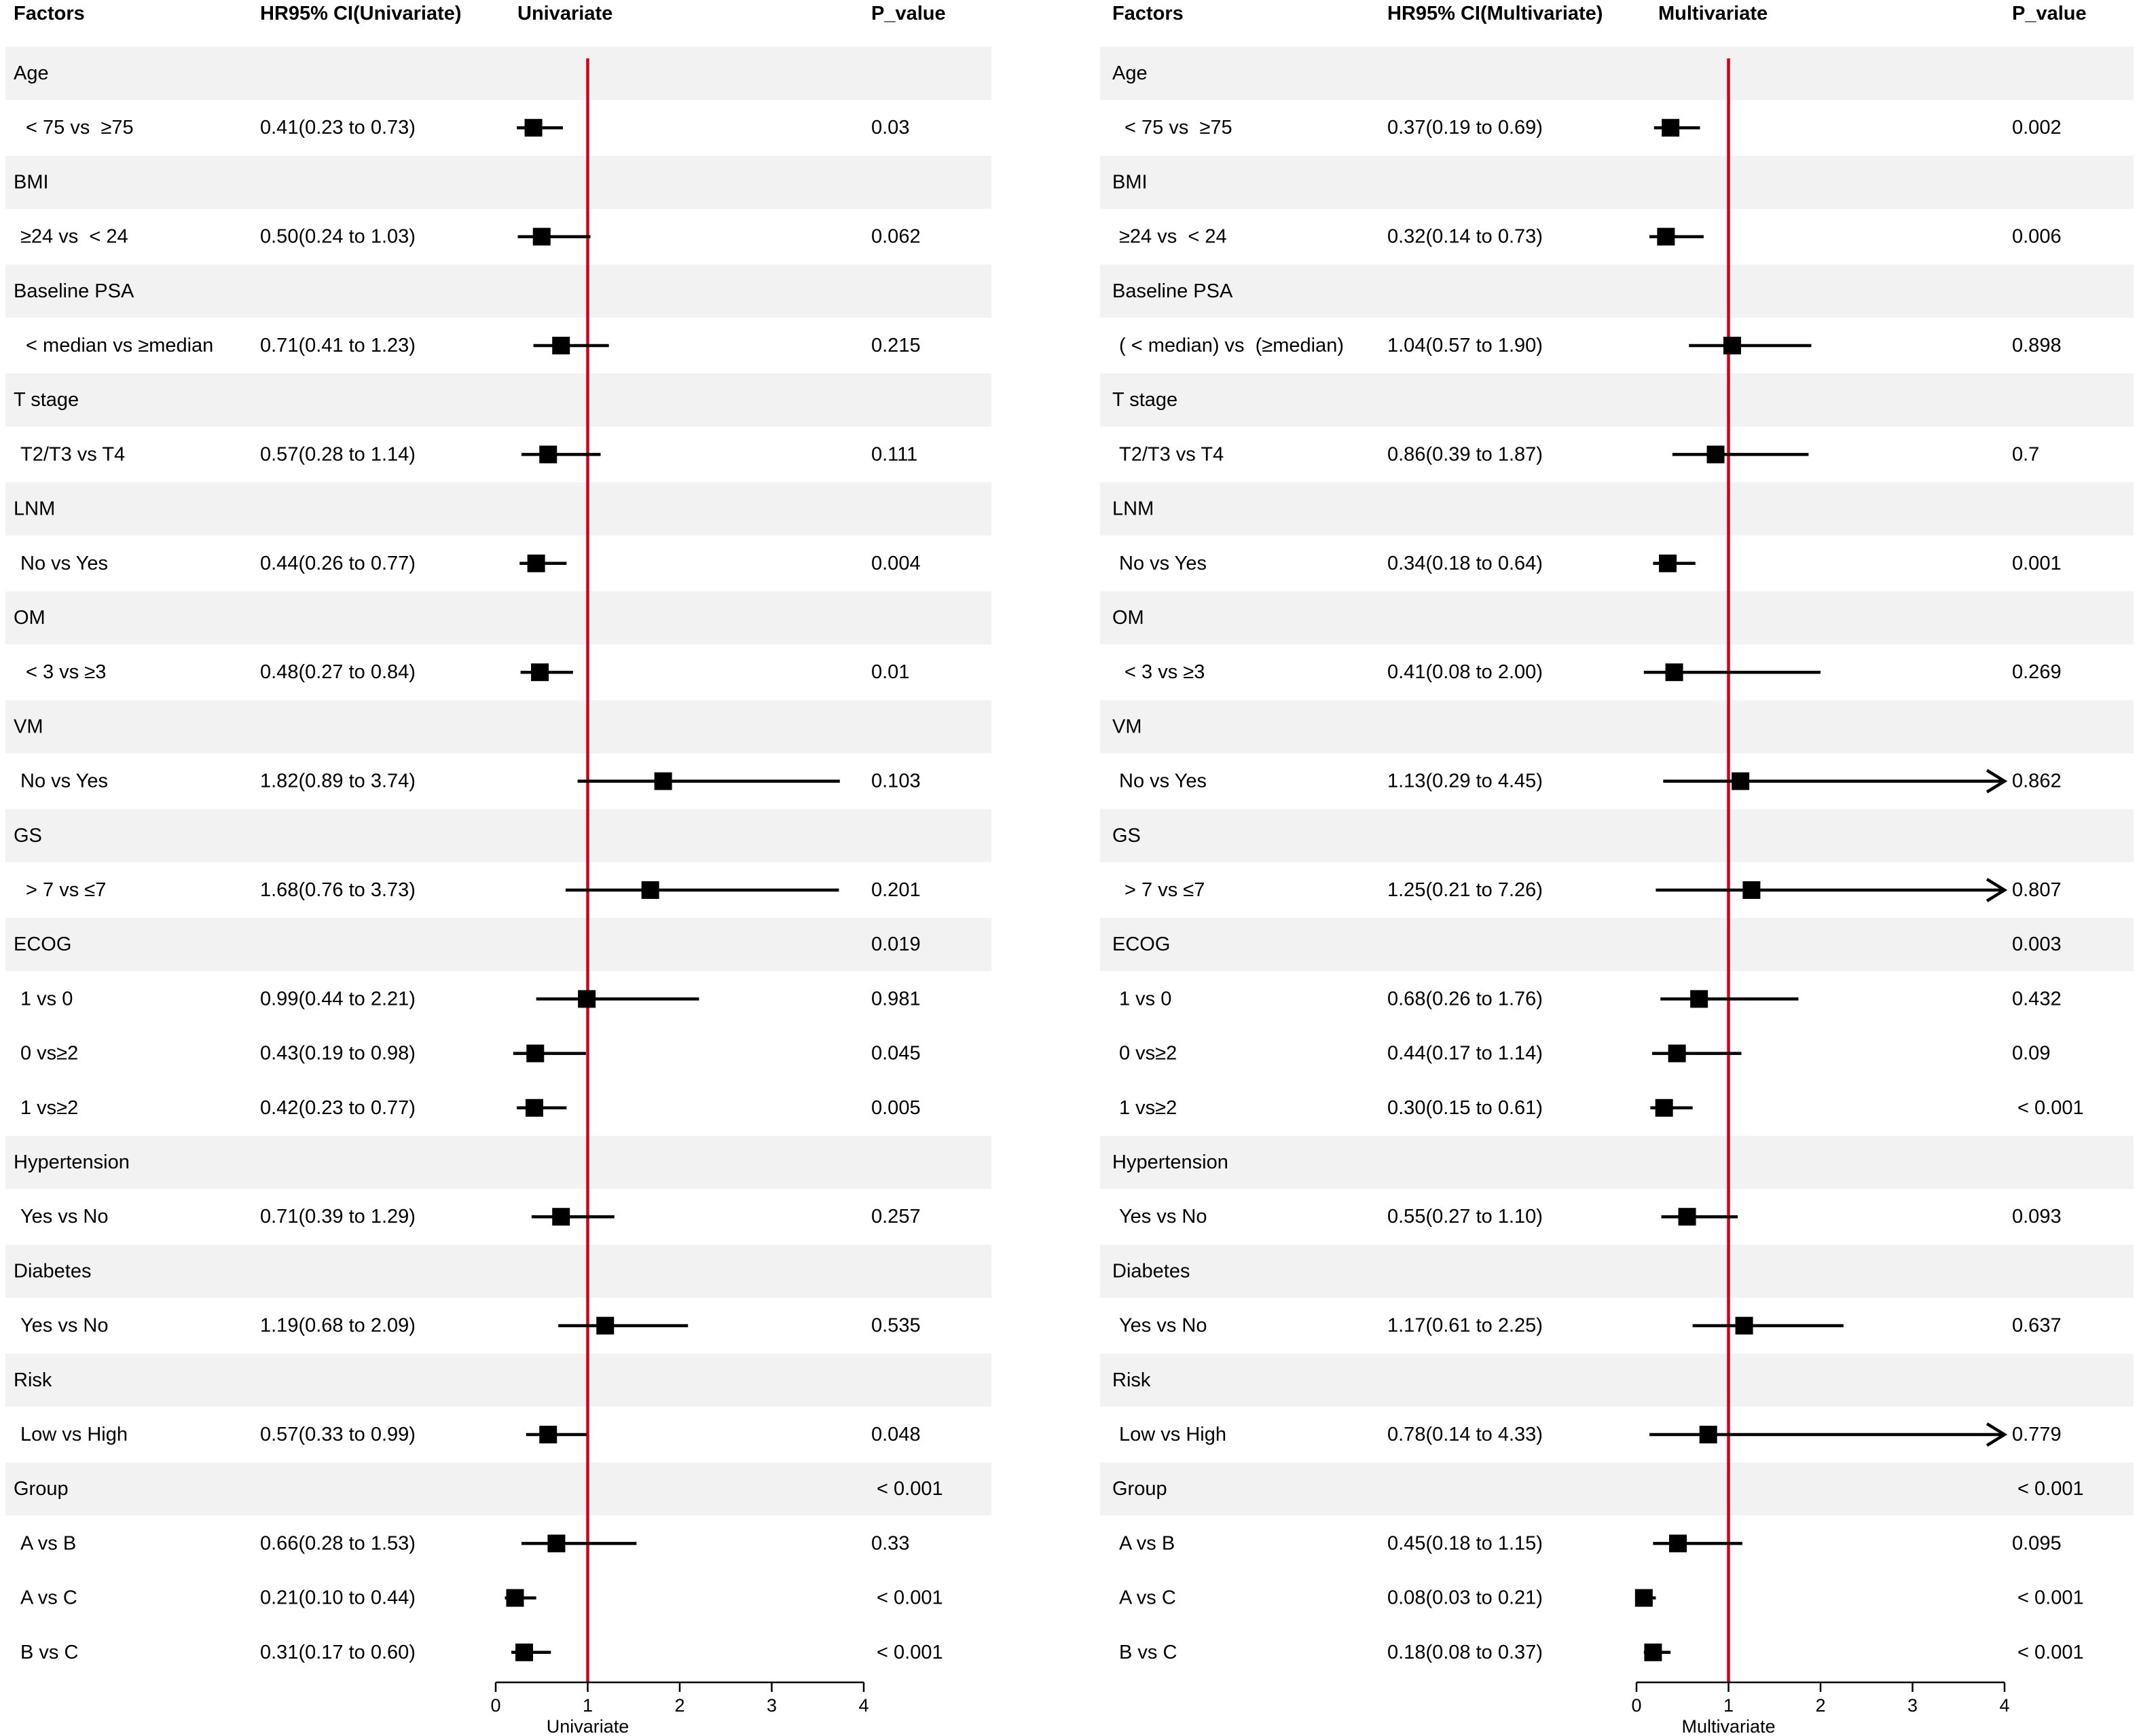 This screenshot has height=1736, width=2139. What do you see at coordinates (1147, 1598) in the screenshot?
I see `factor-comparison-label: A vs C` at bounding box center [1147, 1598].